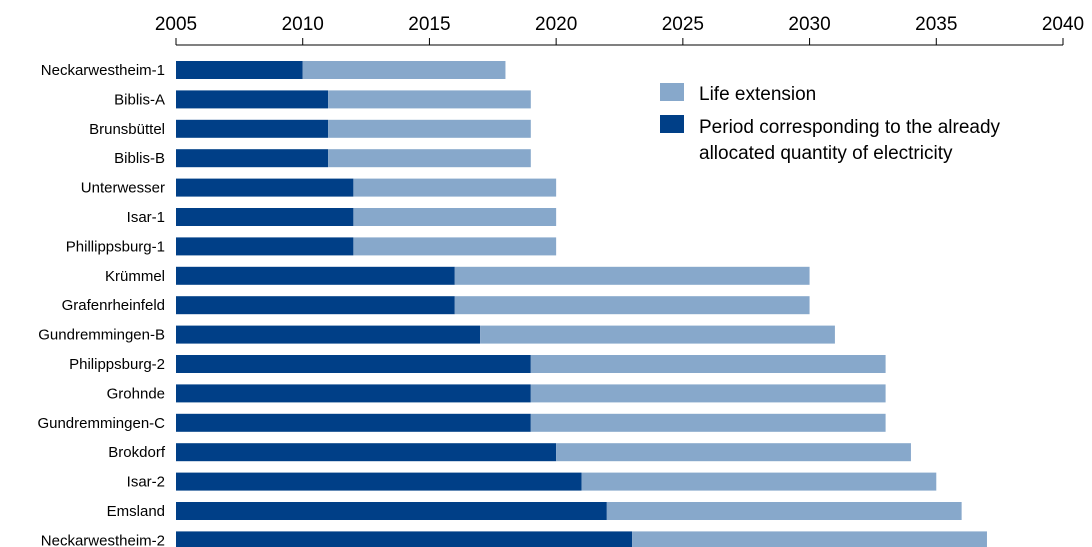 Image resolution: width=1092 pixels, height=547 pixels. What do you see at coordinates (632, 305) in the screenshot?
I see `bar-extension-grafenrheinfeld` at bounding box center [632, 305].